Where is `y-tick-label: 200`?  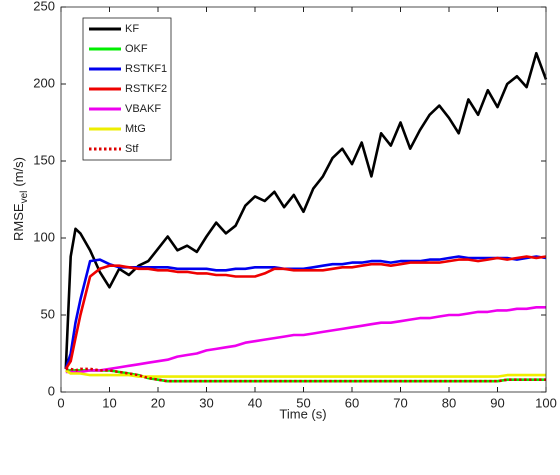
y-tick-label: 200 is located at coordinates (44, 82).